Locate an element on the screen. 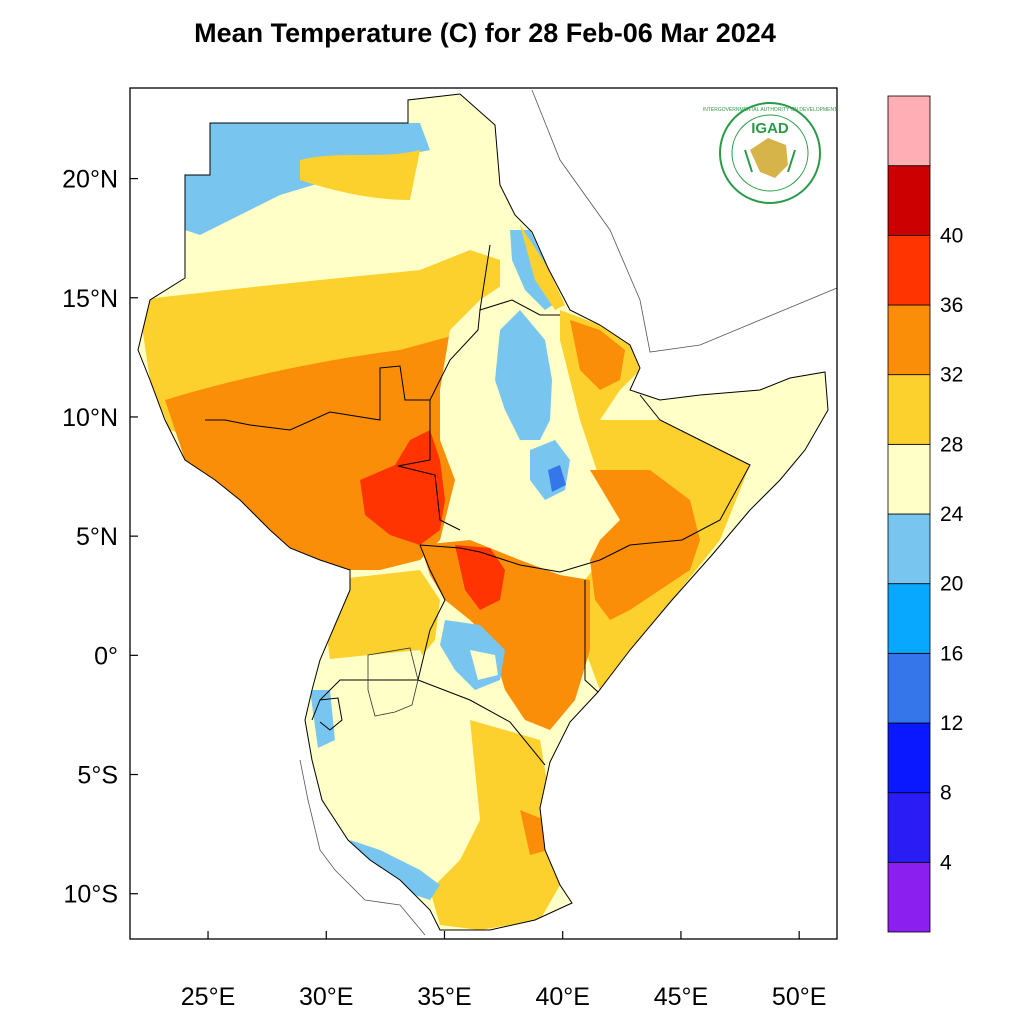  colorbar-label: 20 is located at coordinates (951, 584).